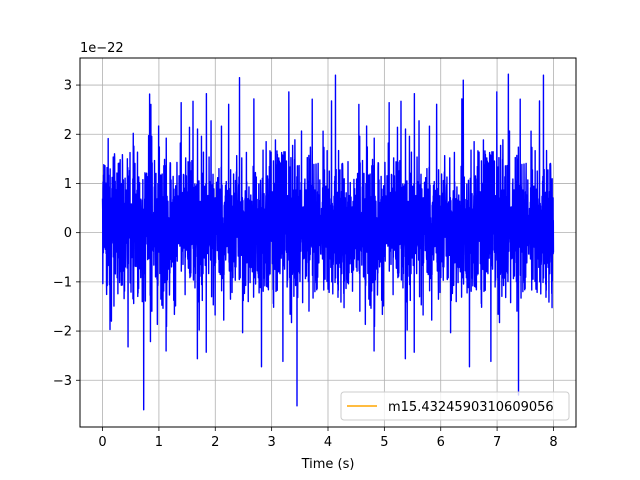 Image resolution: width=640 pixels, height=480 pixels. Describe the element at coordinates (62, 332) in the screenshot. I see `y-tick-label: −2` at that location.